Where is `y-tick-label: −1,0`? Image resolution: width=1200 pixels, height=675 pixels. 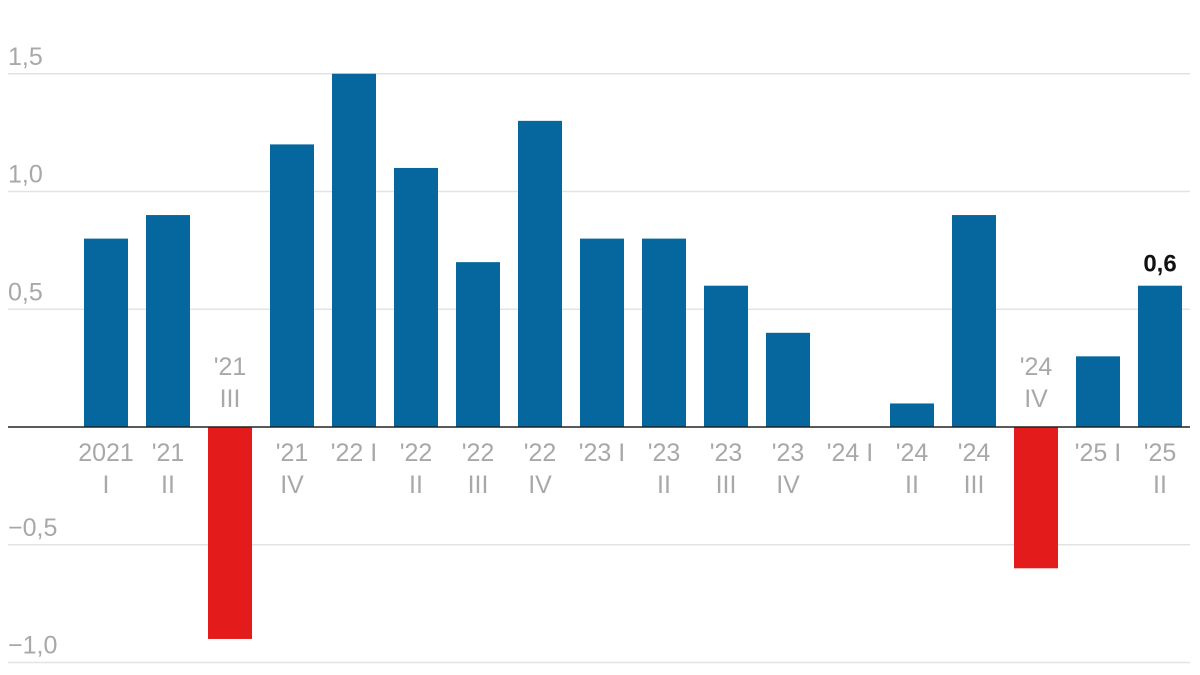 y-tick-label: −1,0 is located at coordinates (32, 646).